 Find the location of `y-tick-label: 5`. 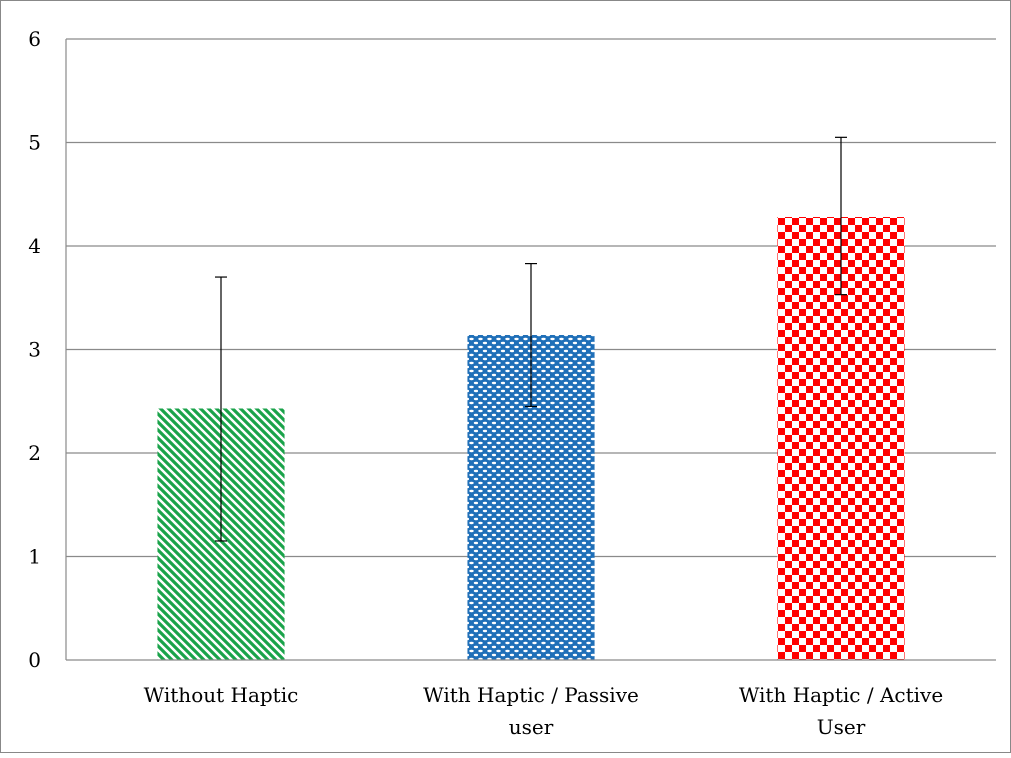

y-tick-label: 5 is located at coordinates (34, 143).